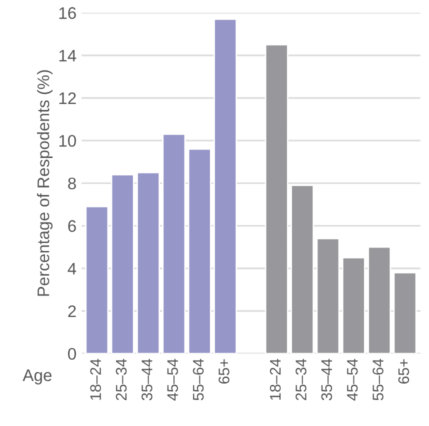 The width and height of the screenshot is (429, 426). I want to click on y-tick-label: 0, so click(72, 354).